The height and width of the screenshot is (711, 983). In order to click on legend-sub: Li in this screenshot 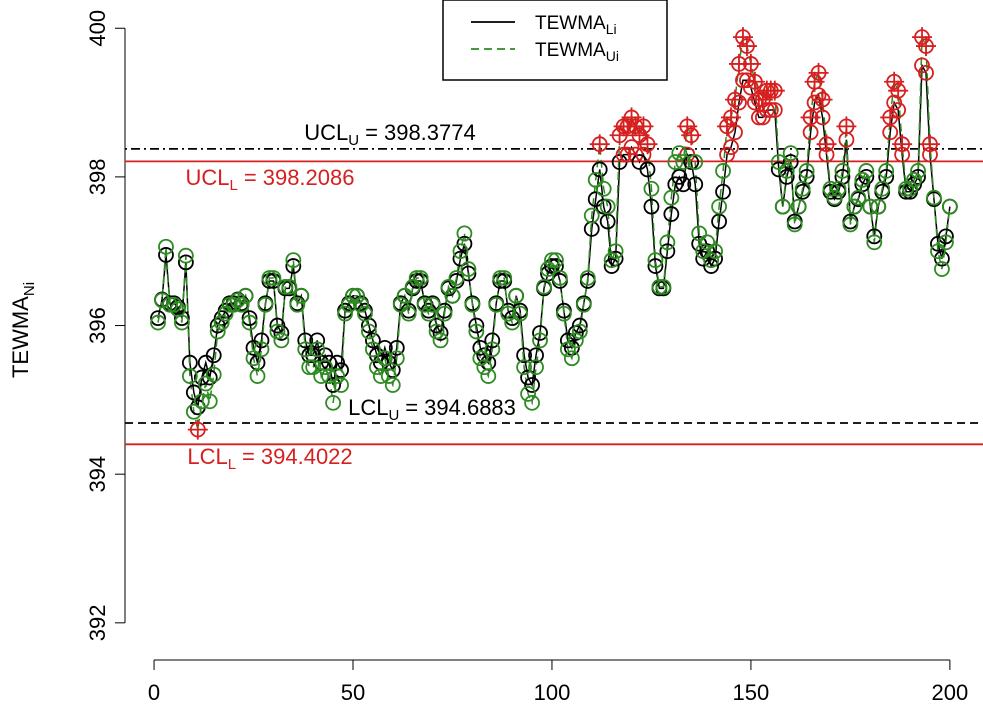, I will do `click(611, 29)`.